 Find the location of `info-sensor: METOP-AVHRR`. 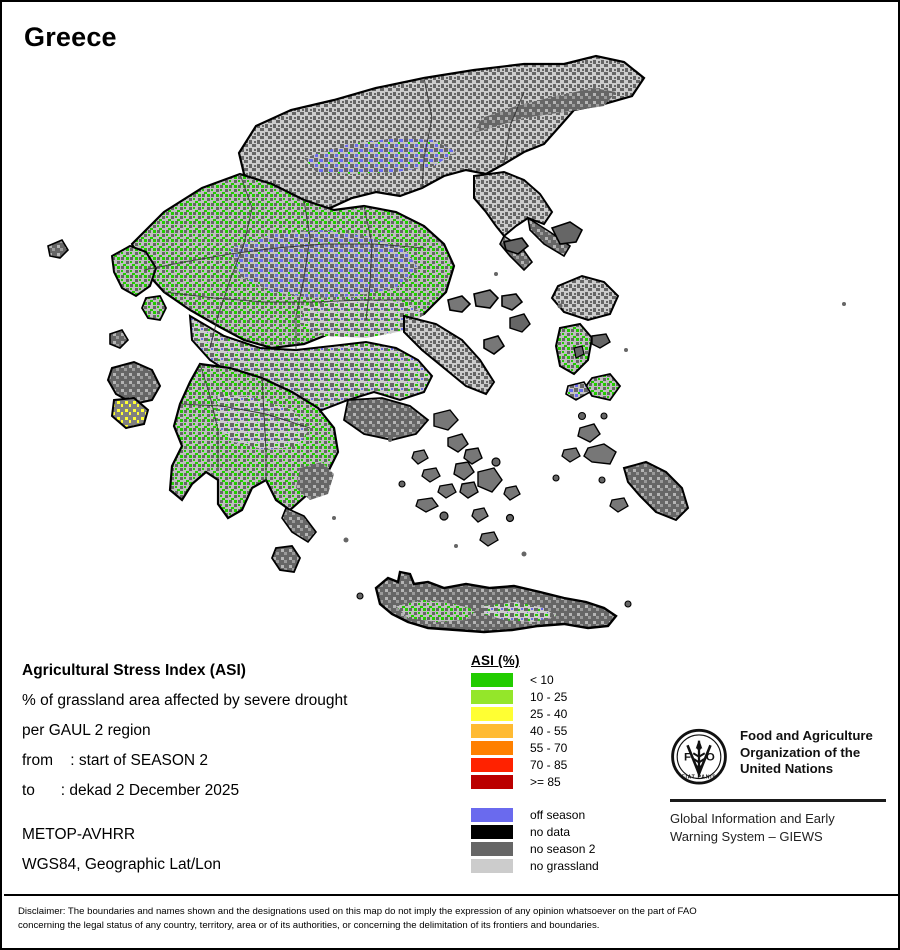

info-sensor: METOP-AVHRR is located at coordinates (79, 834).